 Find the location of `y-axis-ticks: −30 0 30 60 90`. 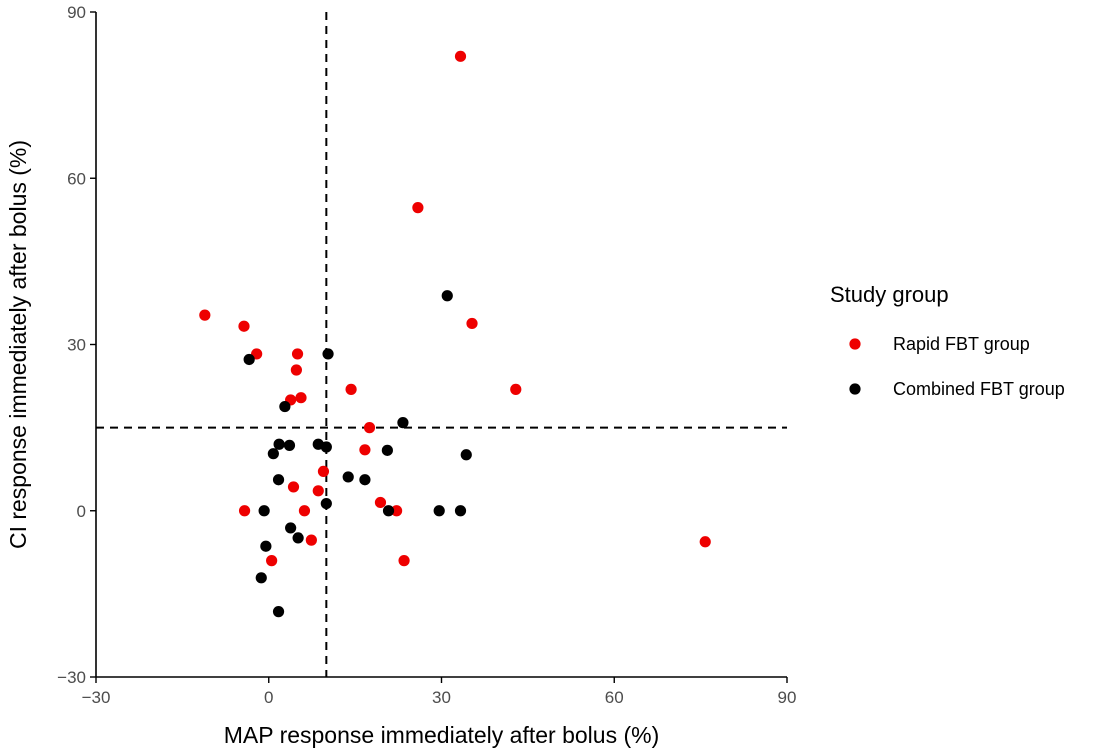

y-axis-ticks: −30 0 30 60 90 is located at coordinates (76, 345).